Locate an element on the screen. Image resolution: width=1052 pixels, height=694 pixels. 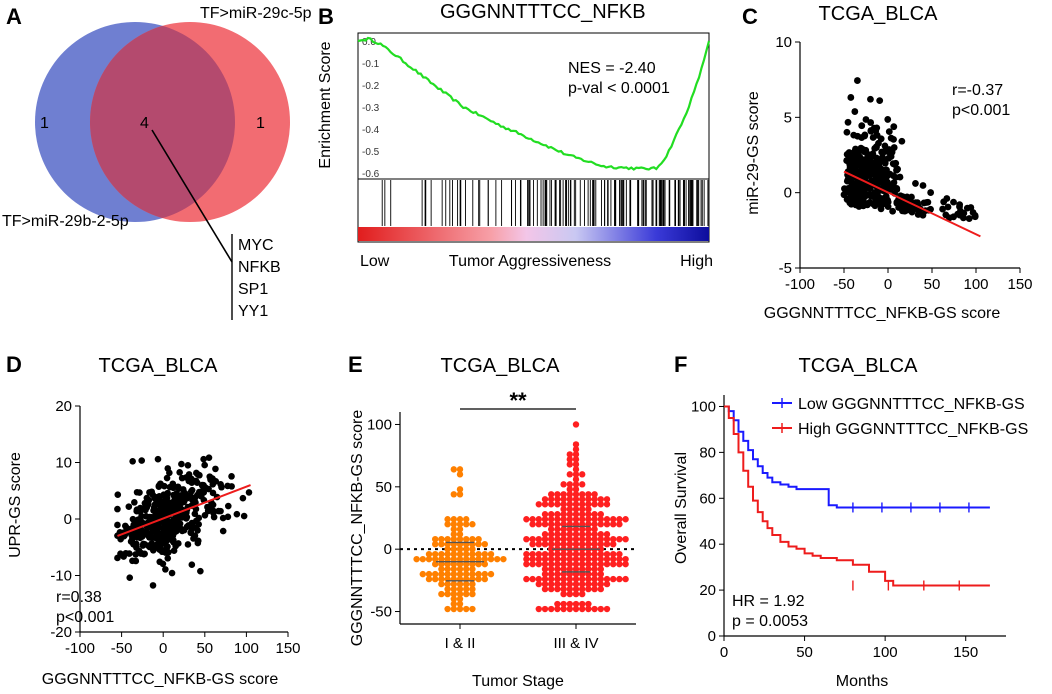
scatter-c-y-label: miR-29-GS score is located at coordinates (753, 153).